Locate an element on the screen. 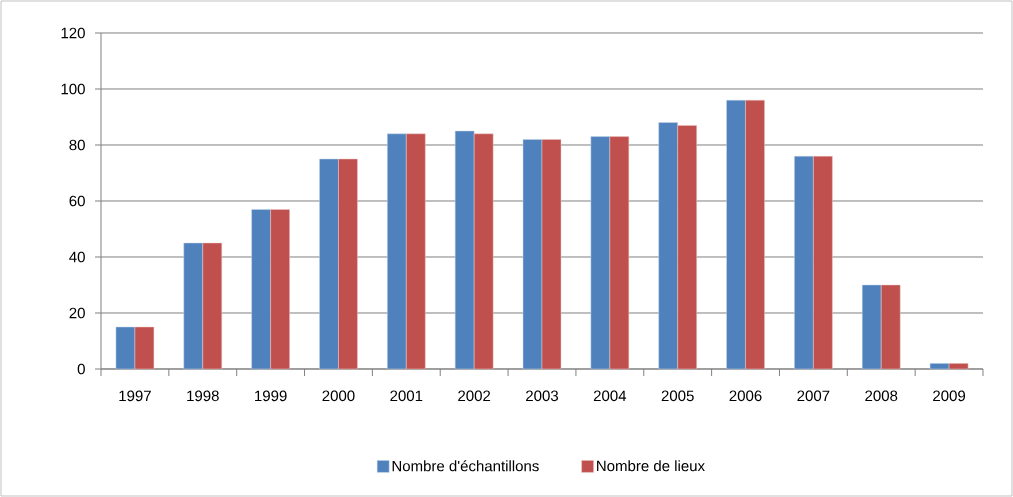  x-tick-label: 2000 is located at coordinates (338, 396).